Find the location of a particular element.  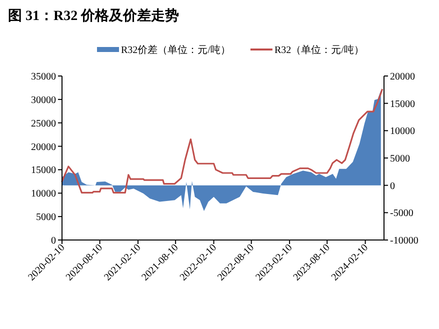

y-tick-label: 0 is located at coordinates (53, 241).